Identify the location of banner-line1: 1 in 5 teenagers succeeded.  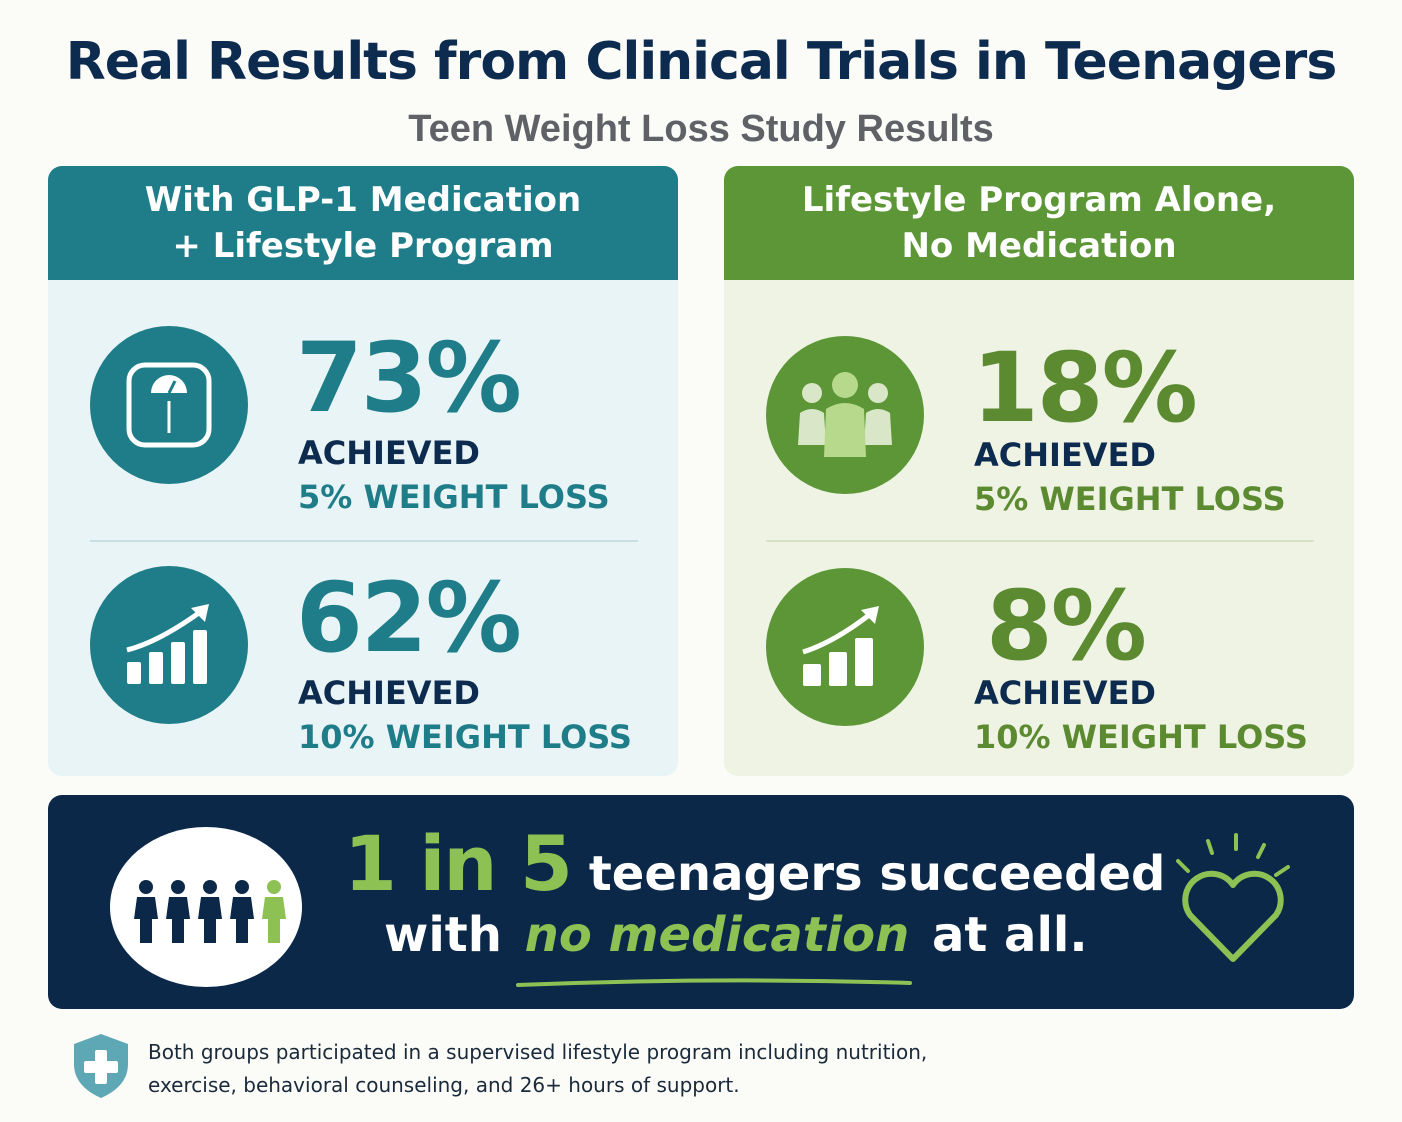
(754, 863).